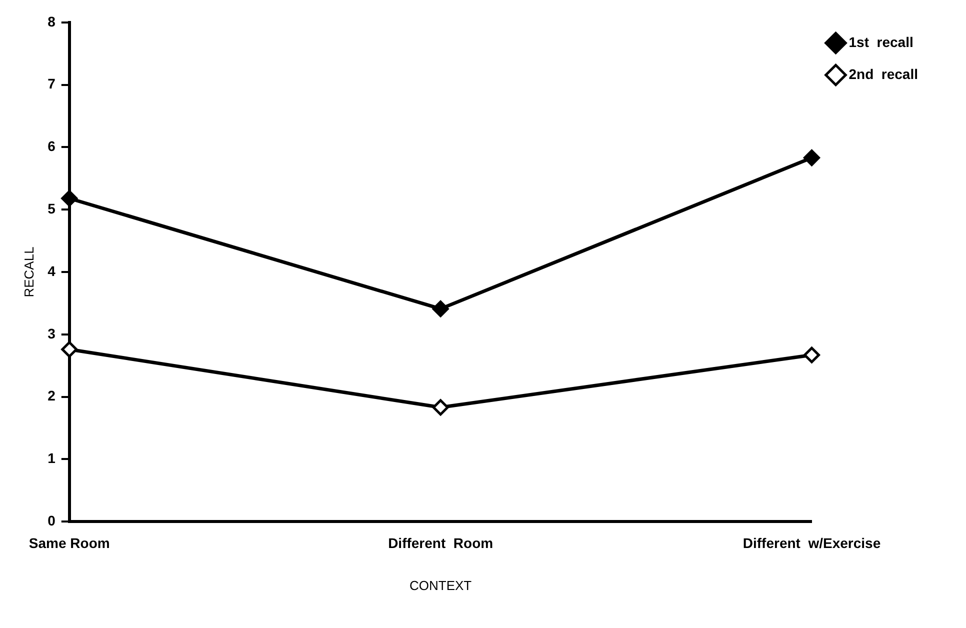 The width and height of the screenshot is (966, 628). I want to click on x-tick-label: Same Room, so click(69, 542).